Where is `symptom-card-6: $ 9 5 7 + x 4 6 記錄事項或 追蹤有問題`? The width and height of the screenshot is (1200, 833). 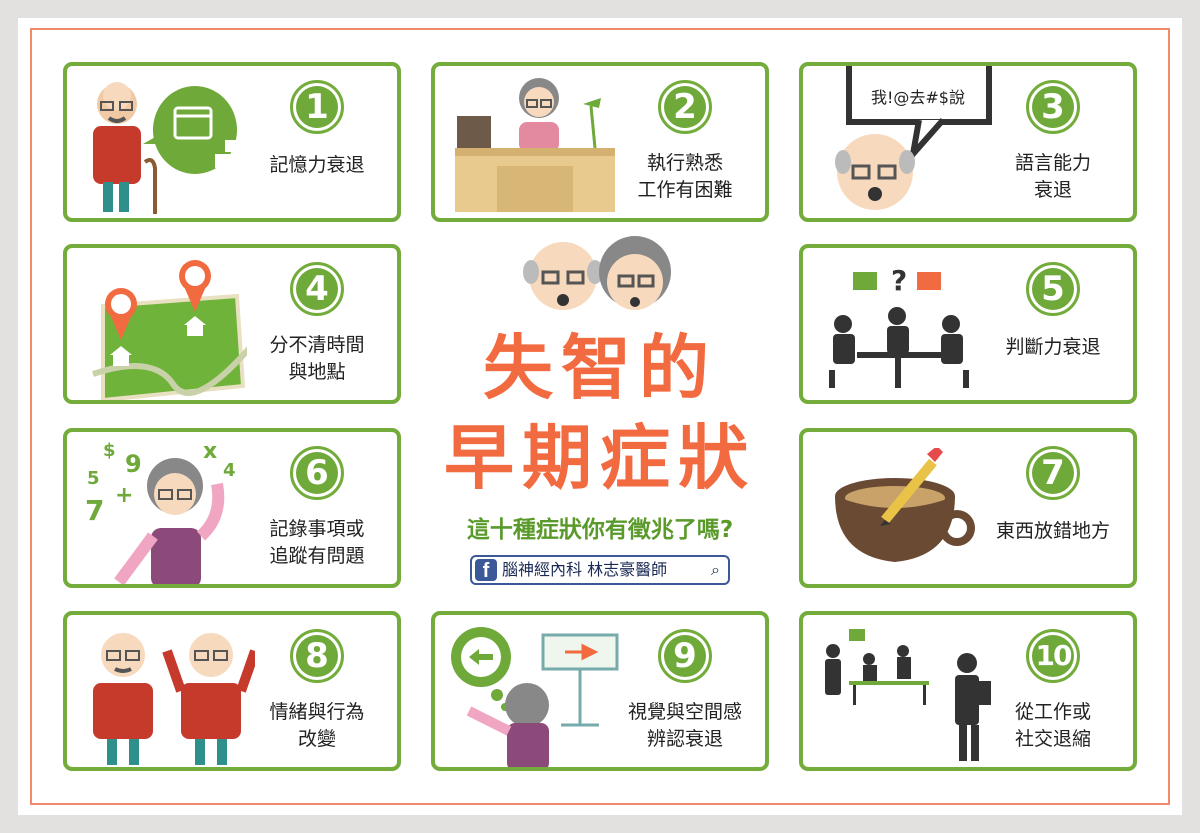
symptom-card-6: $ 9 5 7 + x 4 6 記錄事項或 追蹤有問題 is located at coordinates (232, 508).